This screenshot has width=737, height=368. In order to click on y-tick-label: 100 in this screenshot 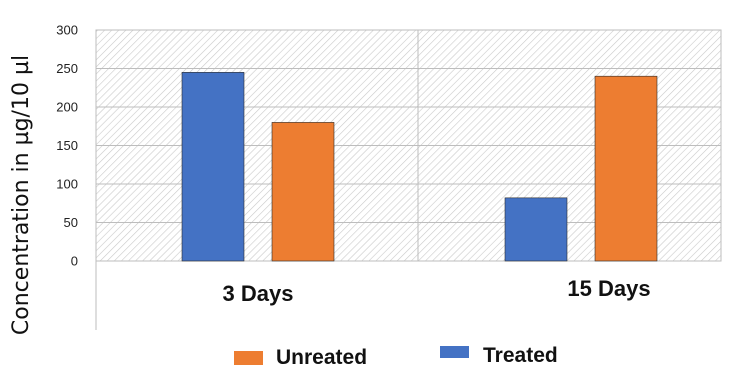, I will do `click(67, 184)`.